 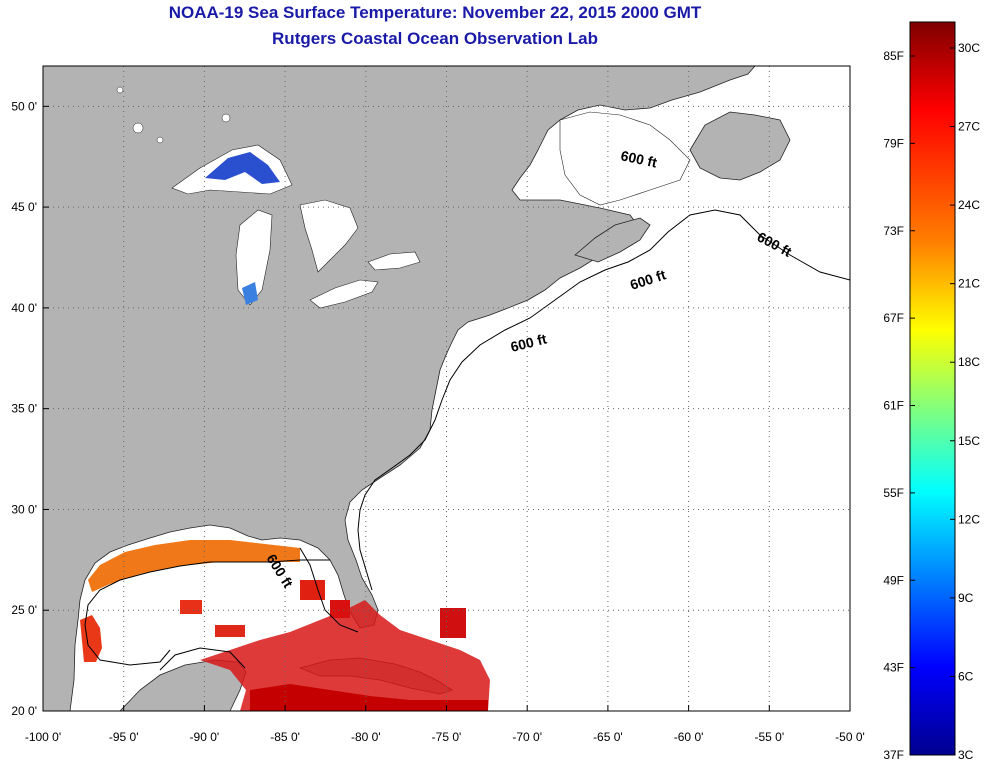 I want to click on colorbar-f-label: 79F, so click(x=893, y=143).